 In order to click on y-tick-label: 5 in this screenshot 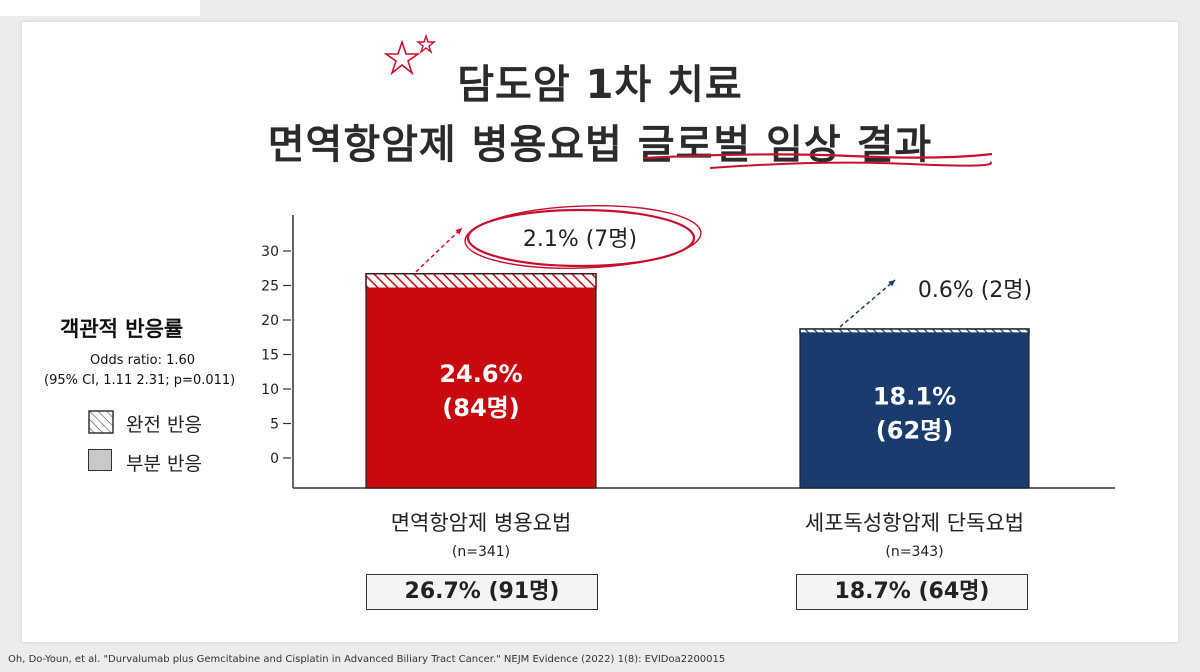, I will do `click(274, 425)`.